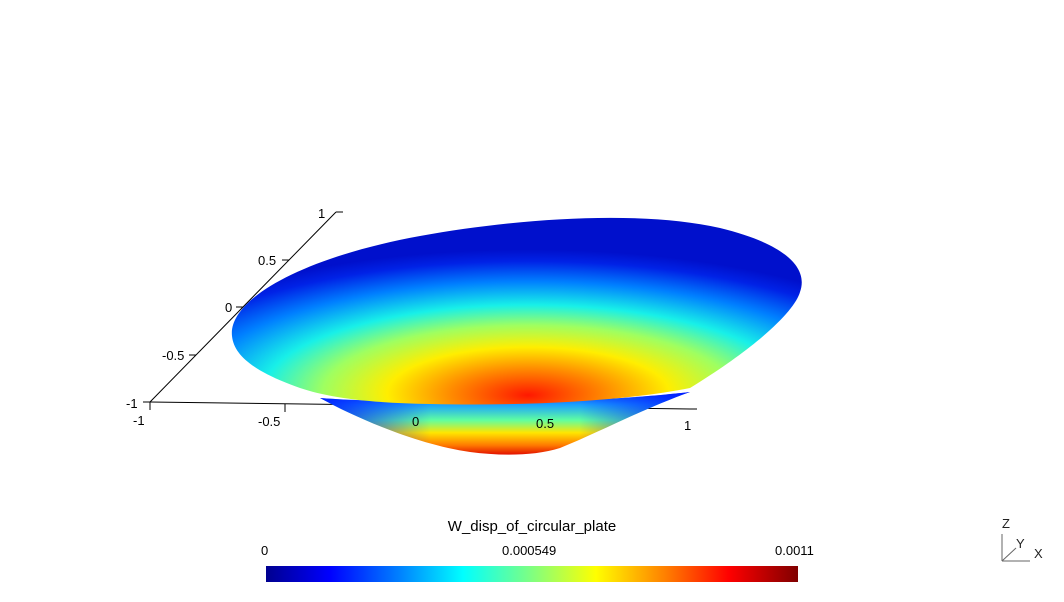 This screenshot has height=602, width=1064. I want to click on y-tick-label: 0, so click(228, 307).